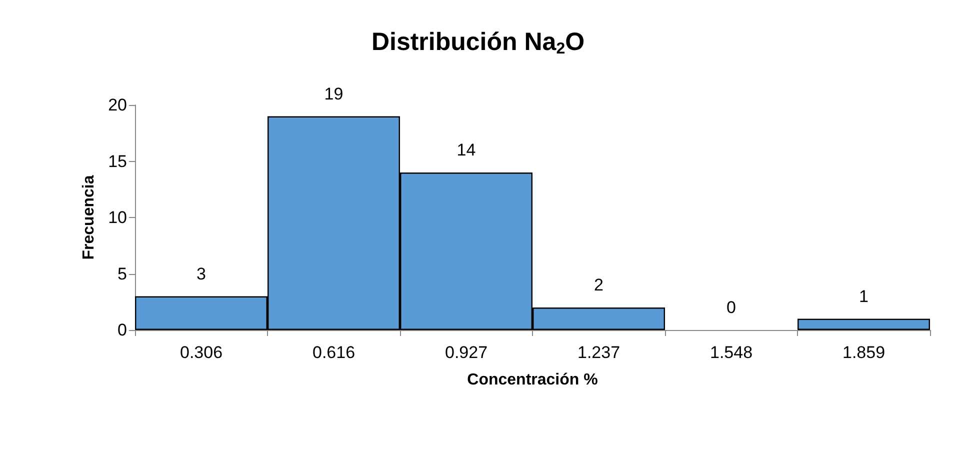  What do you see at coordinates (122, 330) in the screenshot?
I see `y-tick-label: 0` at bounding box center [122, 330].